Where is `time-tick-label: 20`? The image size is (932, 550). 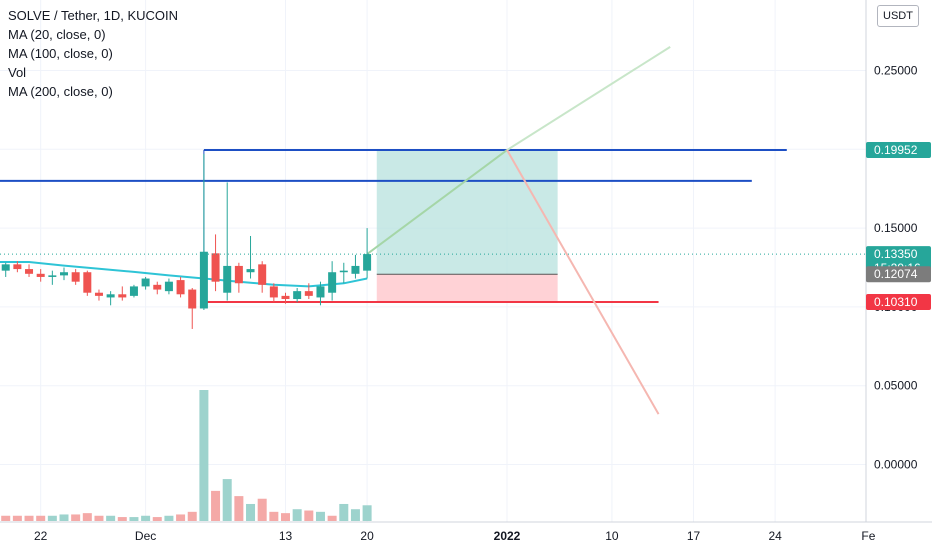
time-tick-label: 20 is located at coordinates (367, 536).